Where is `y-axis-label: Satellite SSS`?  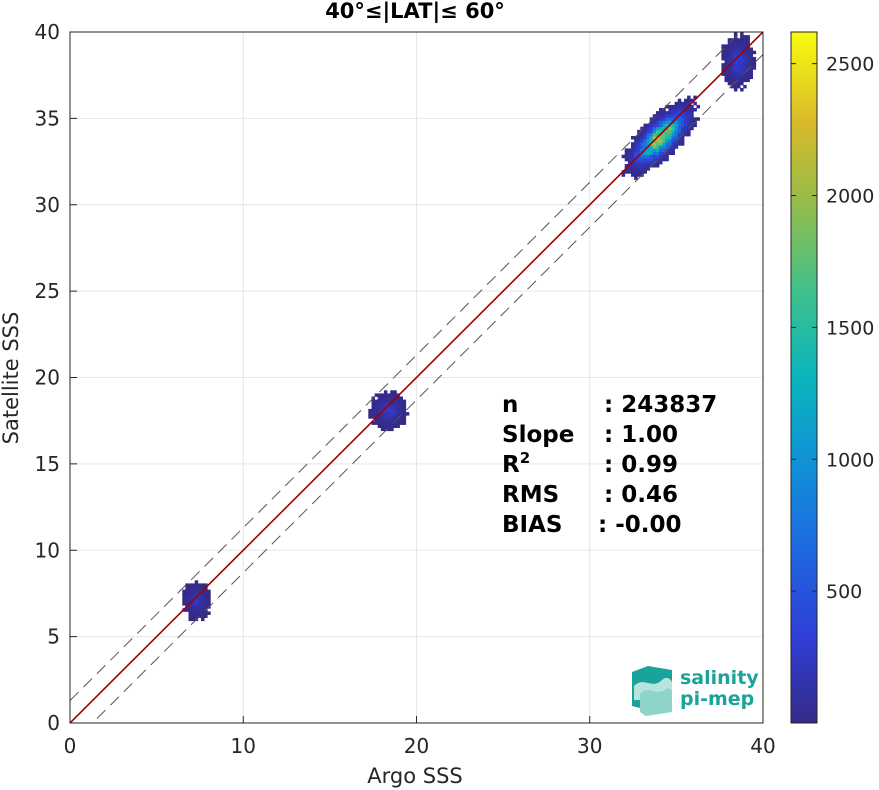 y-axis-label: Satellite SSS is located at coordinates (11, 378).